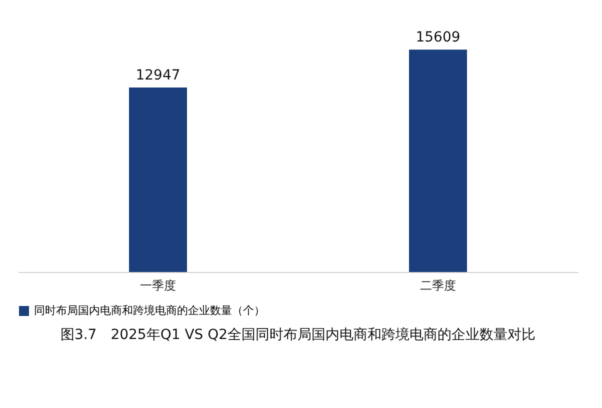  What do you see at coordinates (298, 335) in the screenshot?
I see `text: 图3.7 2025年Q1 VS Q2全国同时布局国内电商和跨境电商的企业数量对比` at bounding box center [298, 335].